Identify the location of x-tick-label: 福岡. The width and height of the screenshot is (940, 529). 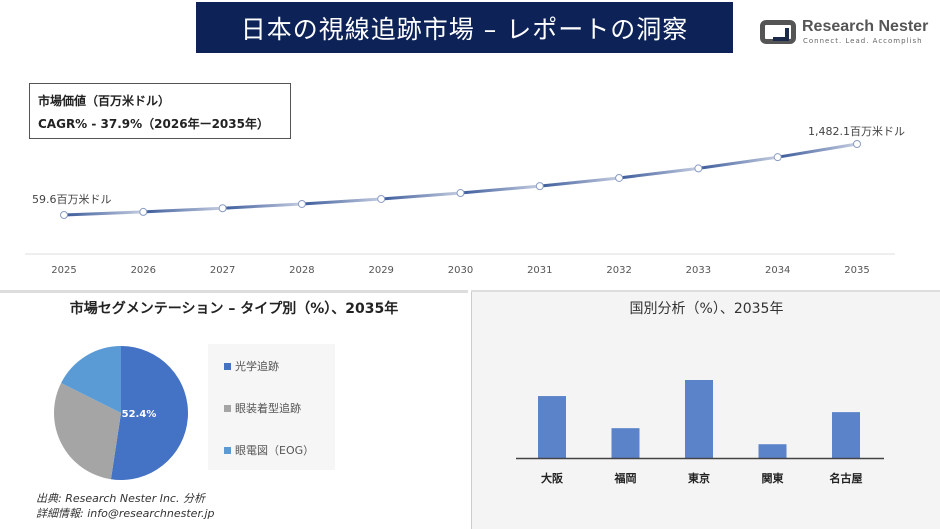
(625, 478).